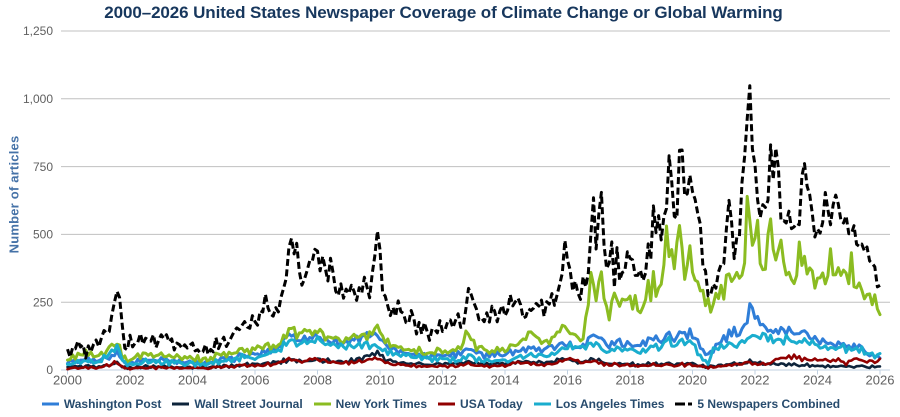 This screenshot has width=900, height=417. Describe the element at coordinates (38, 31) in the screenshot. I see `svg-text: 1,250` at that location.